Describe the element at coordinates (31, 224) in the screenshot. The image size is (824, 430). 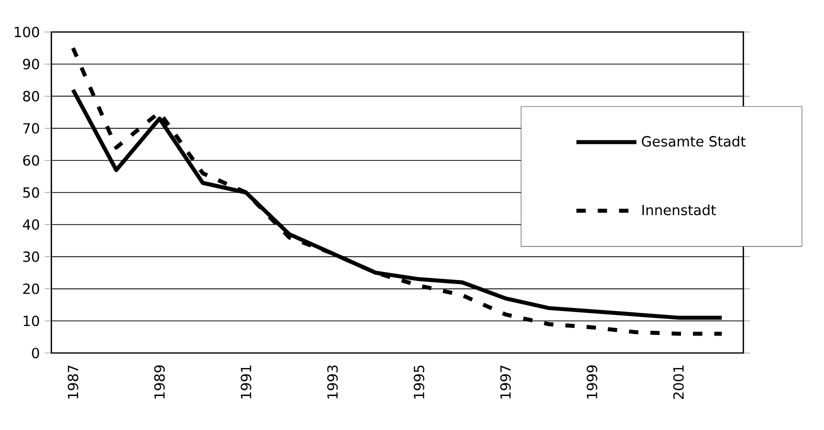
I see `y-tick-label: 40` at that location.